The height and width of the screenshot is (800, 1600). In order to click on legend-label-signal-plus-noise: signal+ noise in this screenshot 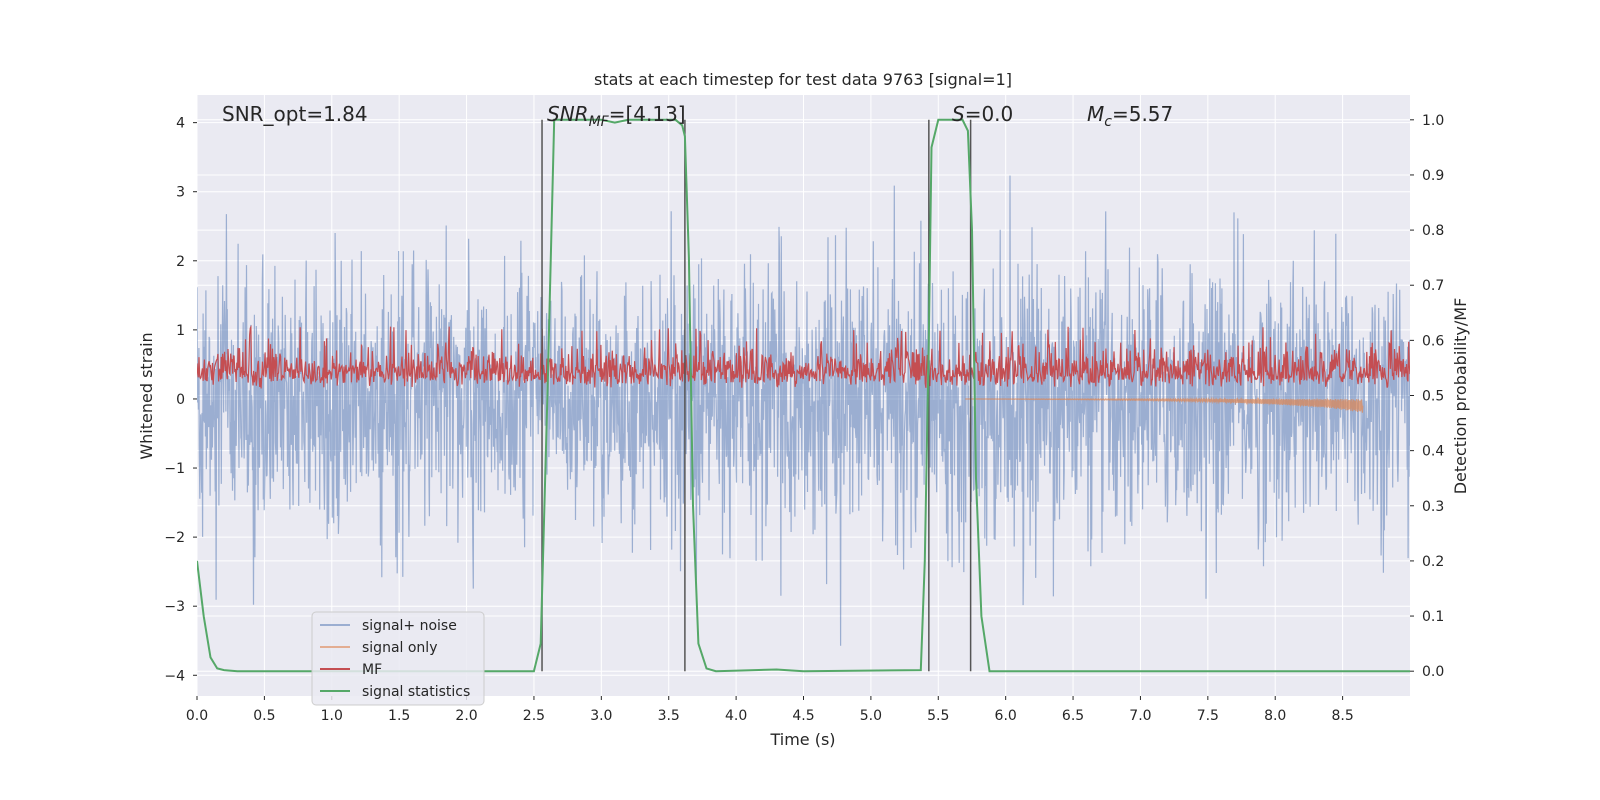, I will do `click(409, 626)`.